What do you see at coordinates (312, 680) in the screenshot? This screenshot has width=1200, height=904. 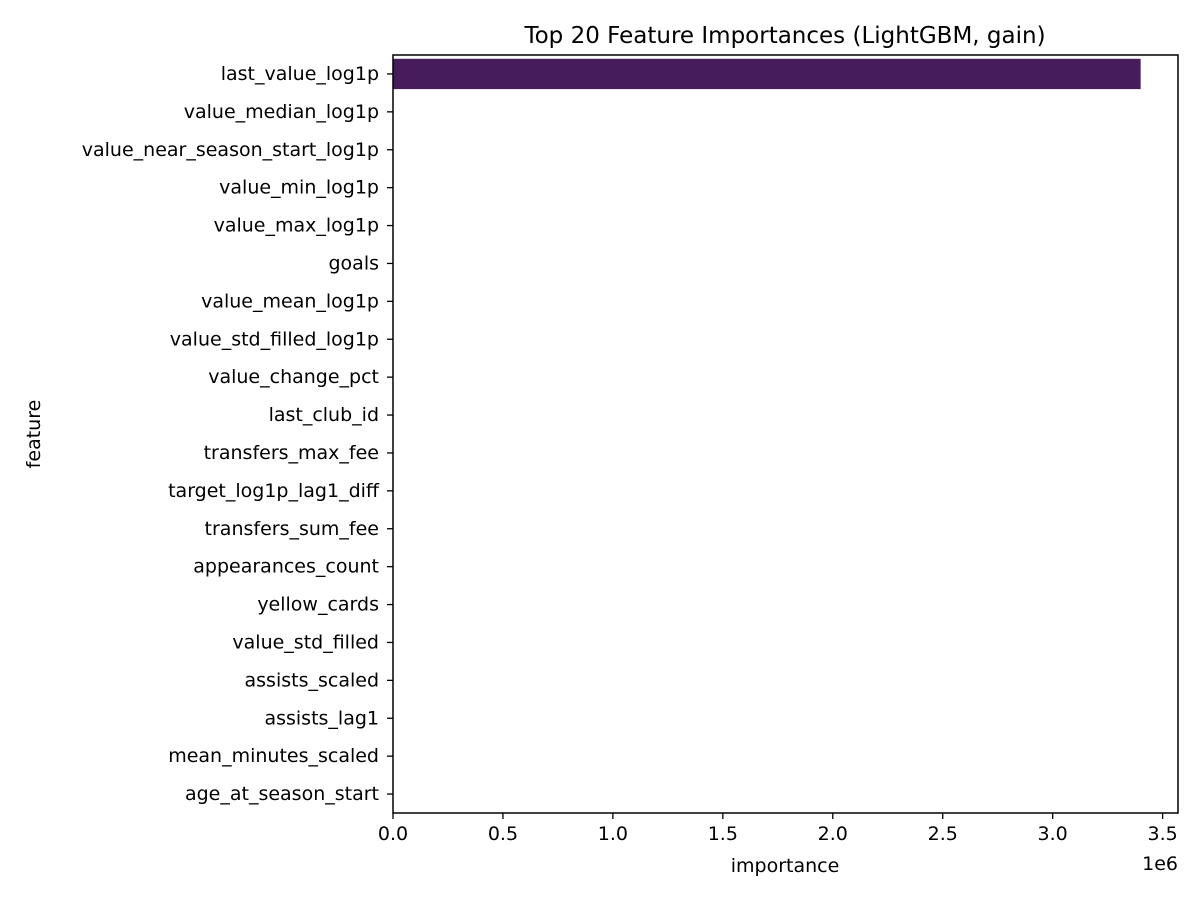 I see `y-tick-label: assists_scaled` at bounding box center [312, 680].